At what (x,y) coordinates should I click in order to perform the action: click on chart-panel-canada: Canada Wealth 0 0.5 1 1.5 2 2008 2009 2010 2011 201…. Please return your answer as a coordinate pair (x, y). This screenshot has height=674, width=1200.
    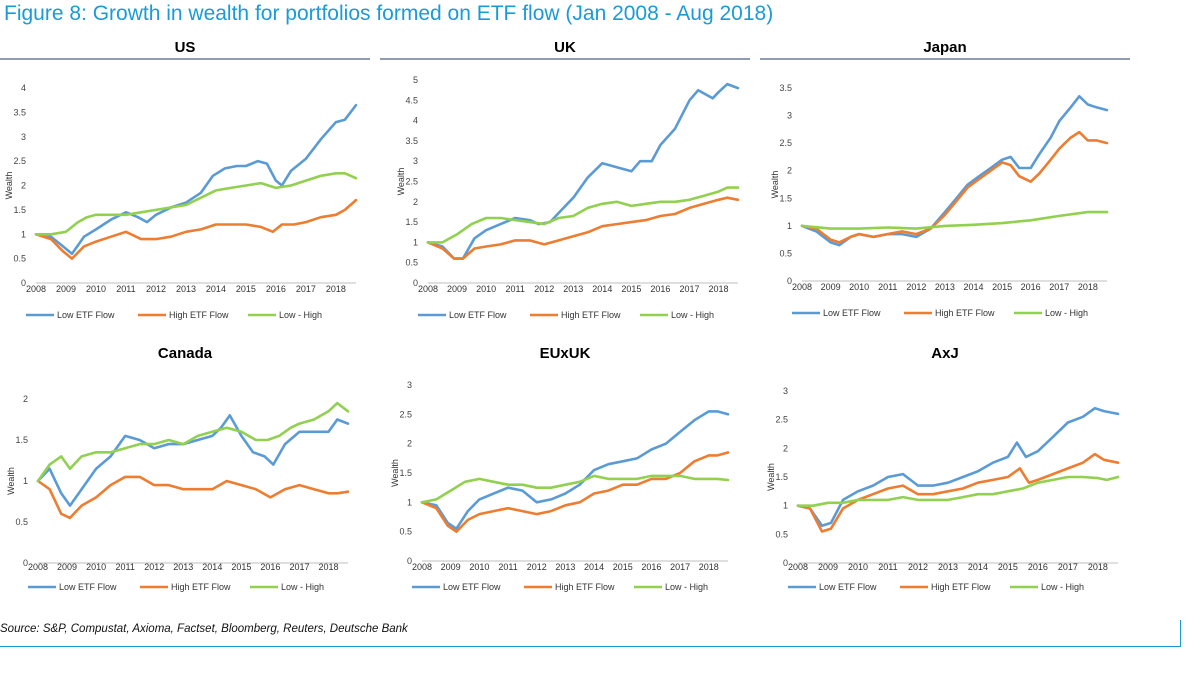
    Looking at the image, I should click on (178, 468).